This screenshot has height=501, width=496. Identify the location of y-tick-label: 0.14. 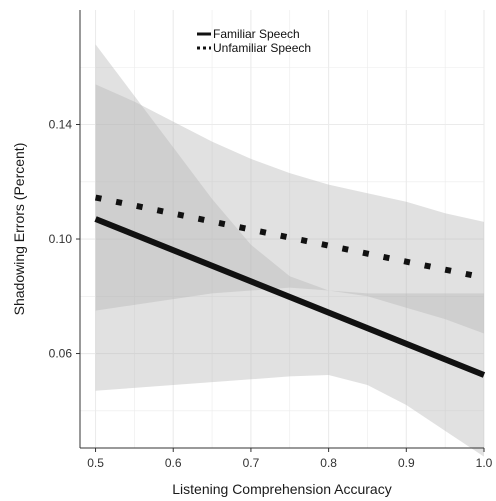
(61, 125).